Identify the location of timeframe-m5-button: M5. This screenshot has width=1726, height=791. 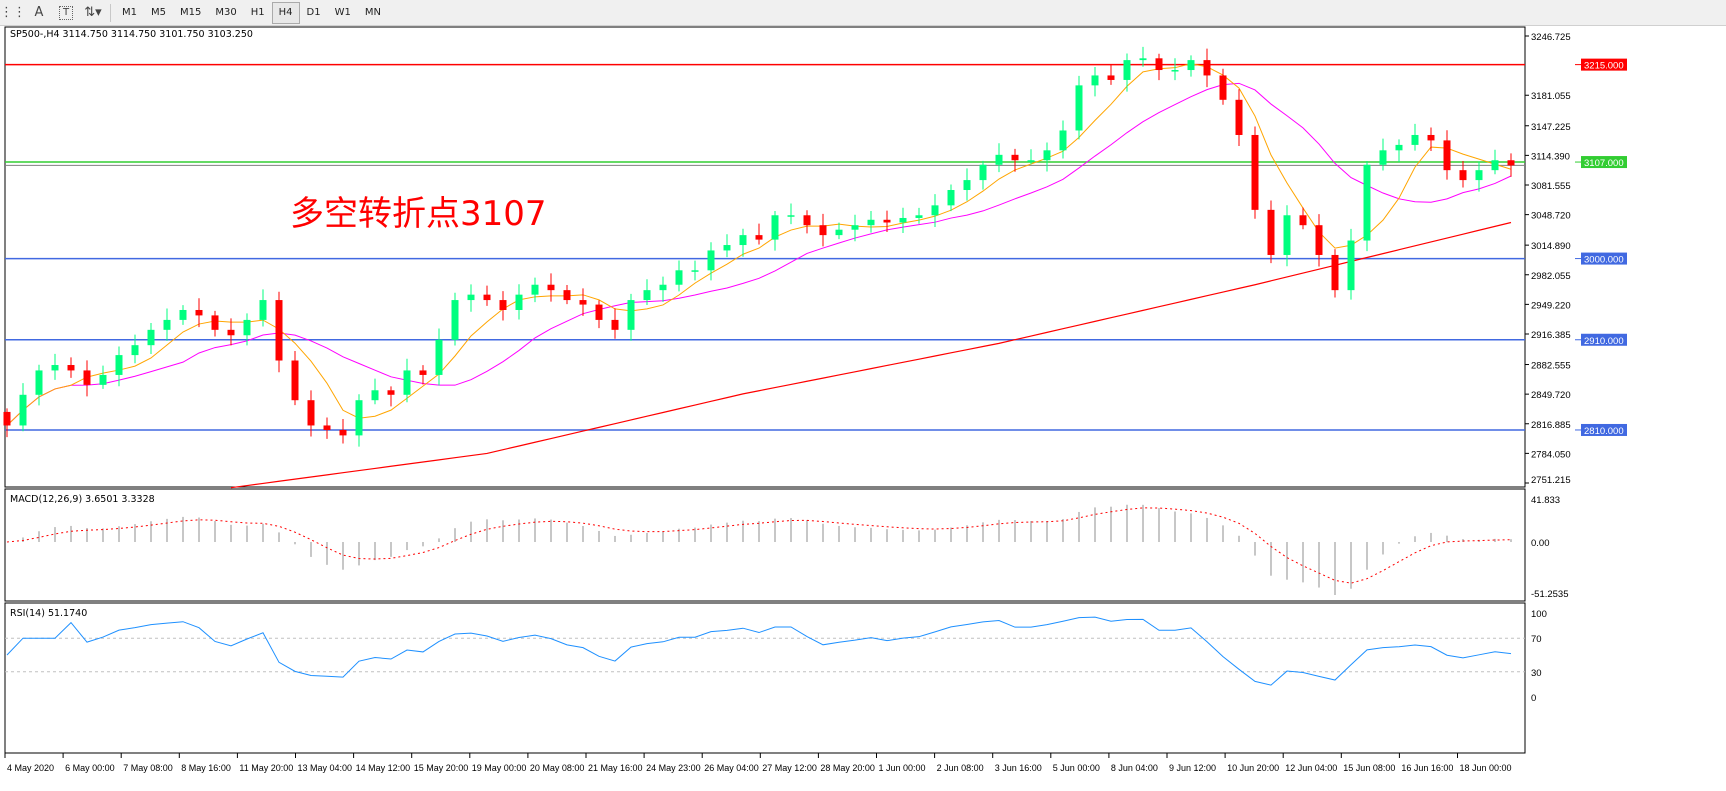
(158, 12).